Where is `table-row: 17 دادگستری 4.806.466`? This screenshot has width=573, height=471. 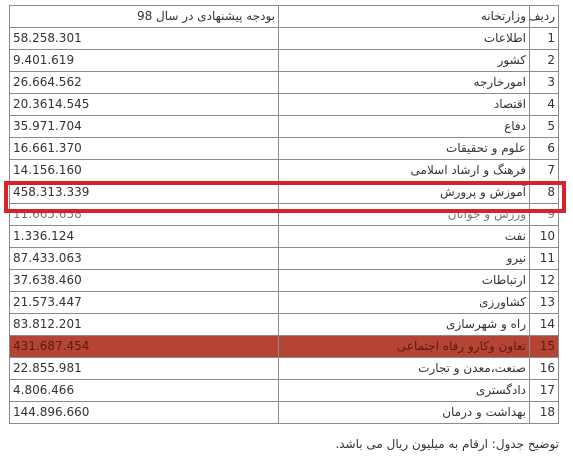
table-row: 17 دادگستری 4.806.466 is located at coordinates (284, 390).